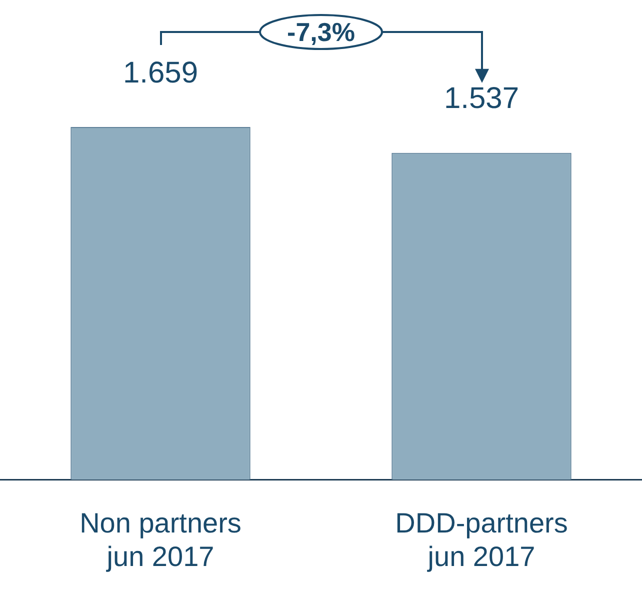 This screenshot has width=642, height=603. I want to click on x-tick-label: Non partners jun 2017, so click(161, 539).